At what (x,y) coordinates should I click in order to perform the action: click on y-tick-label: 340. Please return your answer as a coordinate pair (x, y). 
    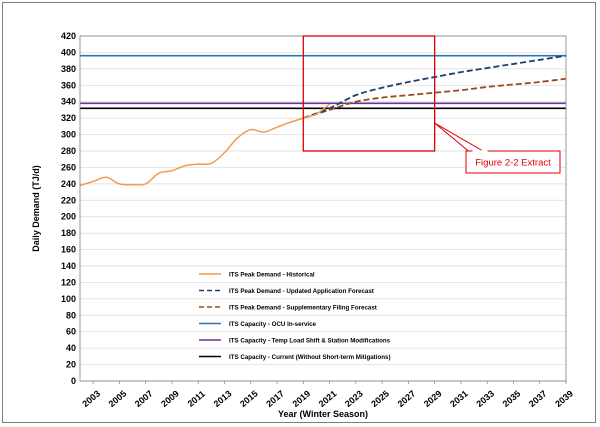
    Looking at the image, I should click on (68, 102).